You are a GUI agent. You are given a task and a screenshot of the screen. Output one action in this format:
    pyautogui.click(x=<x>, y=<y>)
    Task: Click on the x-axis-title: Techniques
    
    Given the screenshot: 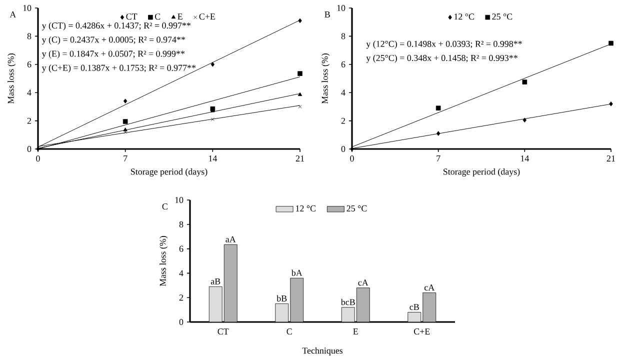 What is the action you would take?
    pyautogui.click(x=322, y=351)
    